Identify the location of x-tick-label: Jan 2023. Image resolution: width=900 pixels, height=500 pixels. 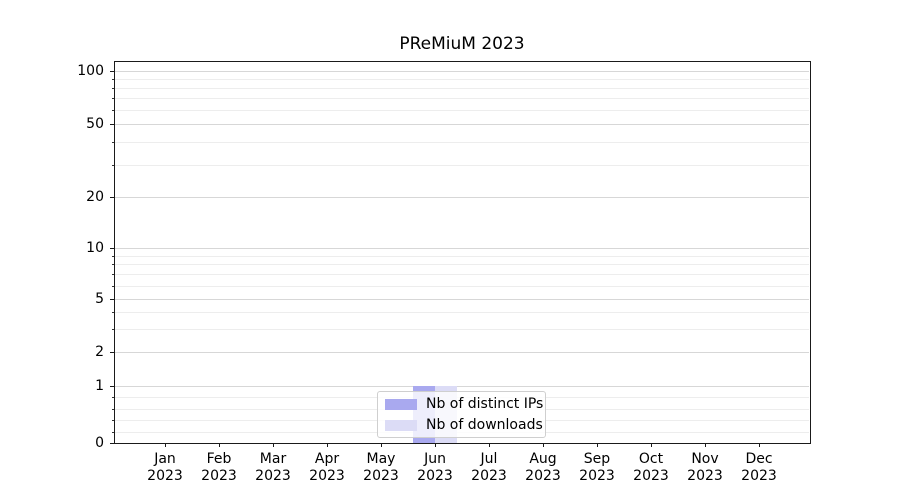
(165, 467).